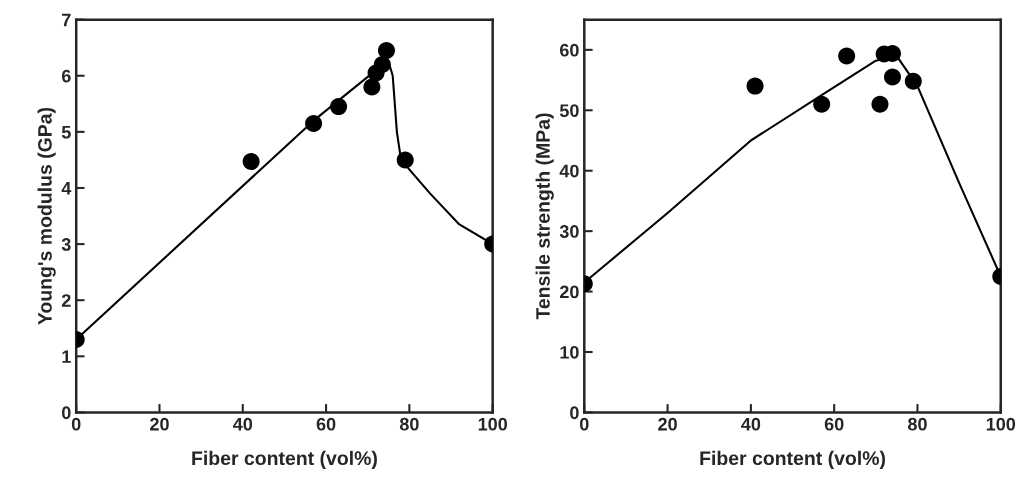 This screenshot has width=1016, height=491. What do you see at coordinates (569, 111) in the screenshot?
I see `y-tick-label: 50` at bounding box center [569, 111].